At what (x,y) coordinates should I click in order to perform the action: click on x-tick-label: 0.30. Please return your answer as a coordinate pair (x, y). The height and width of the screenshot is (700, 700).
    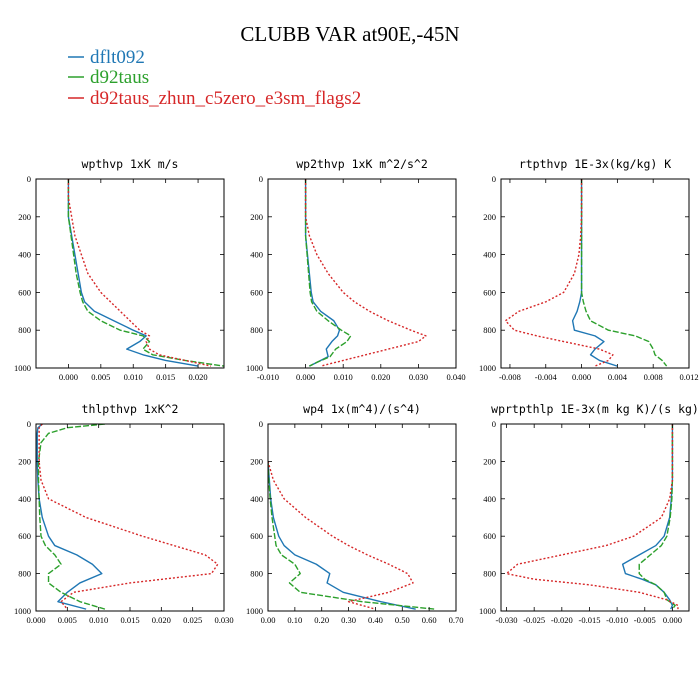
    Looking at the image, I should click on (348, 620).